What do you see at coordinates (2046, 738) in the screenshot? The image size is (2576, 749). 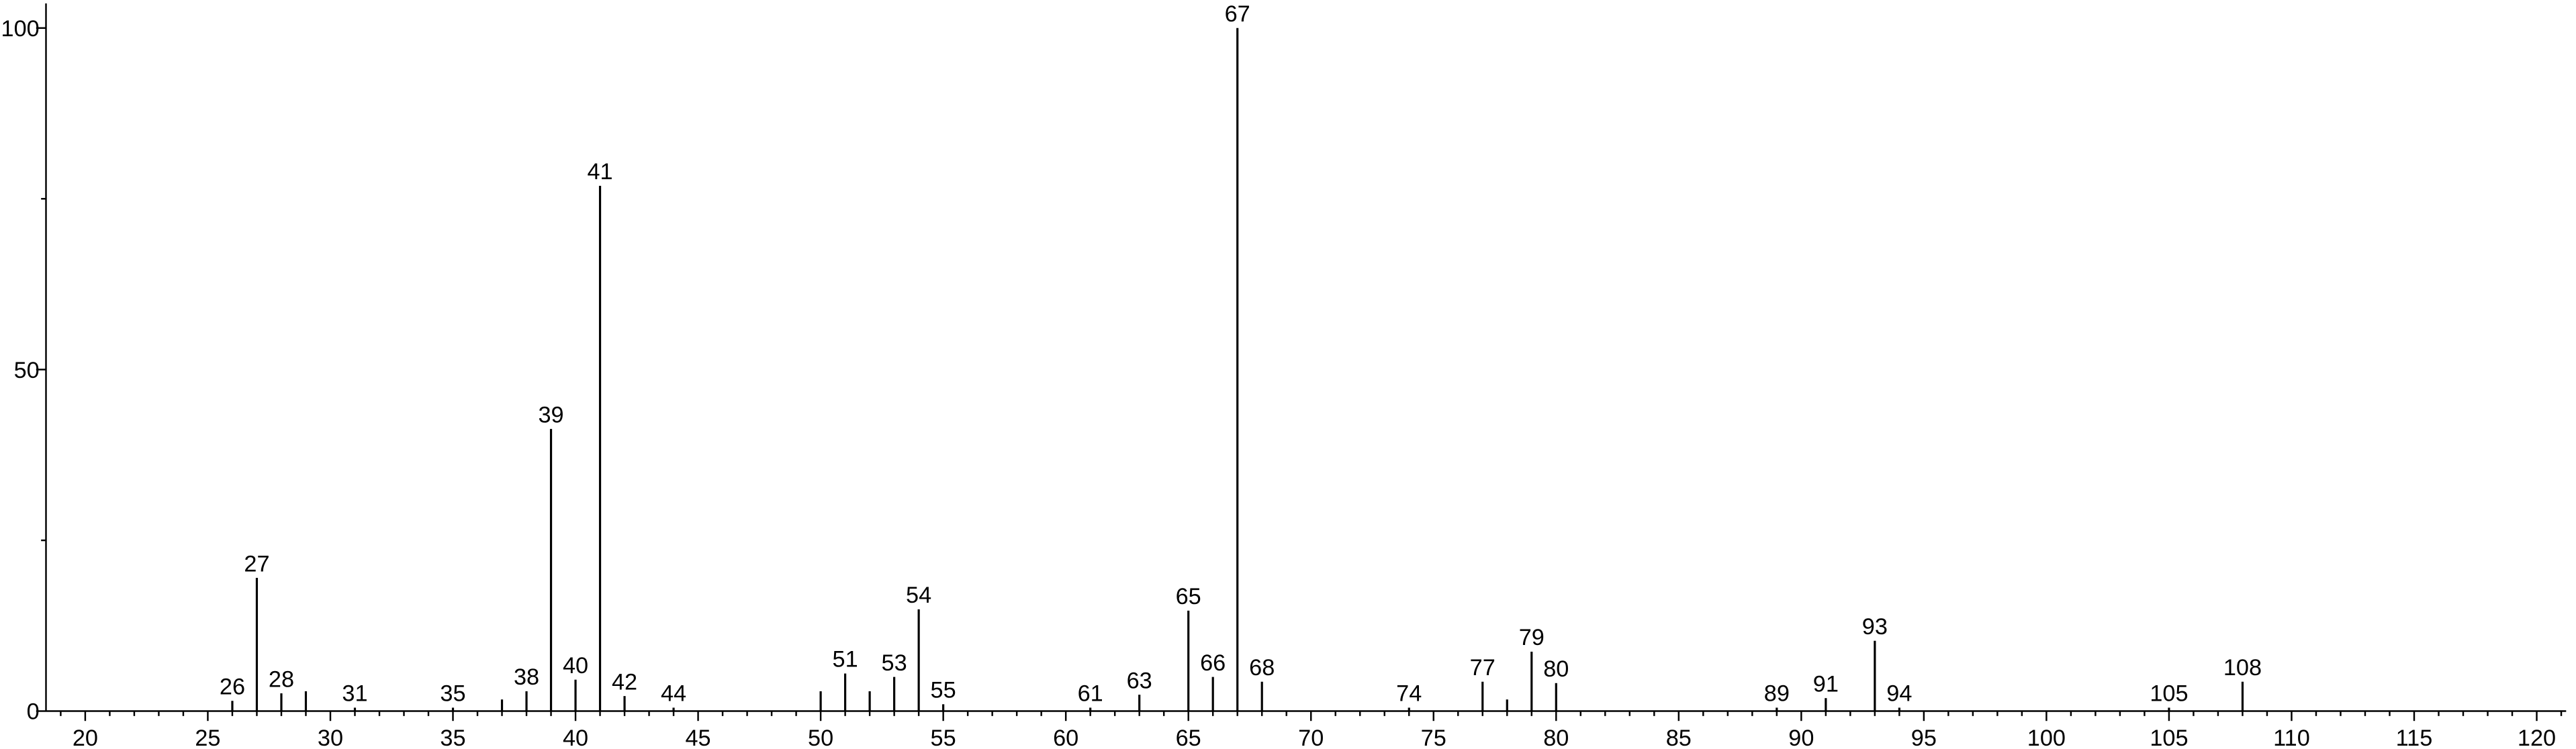 I see `x-tick-label: 100` at bounding box center [2046, 738].